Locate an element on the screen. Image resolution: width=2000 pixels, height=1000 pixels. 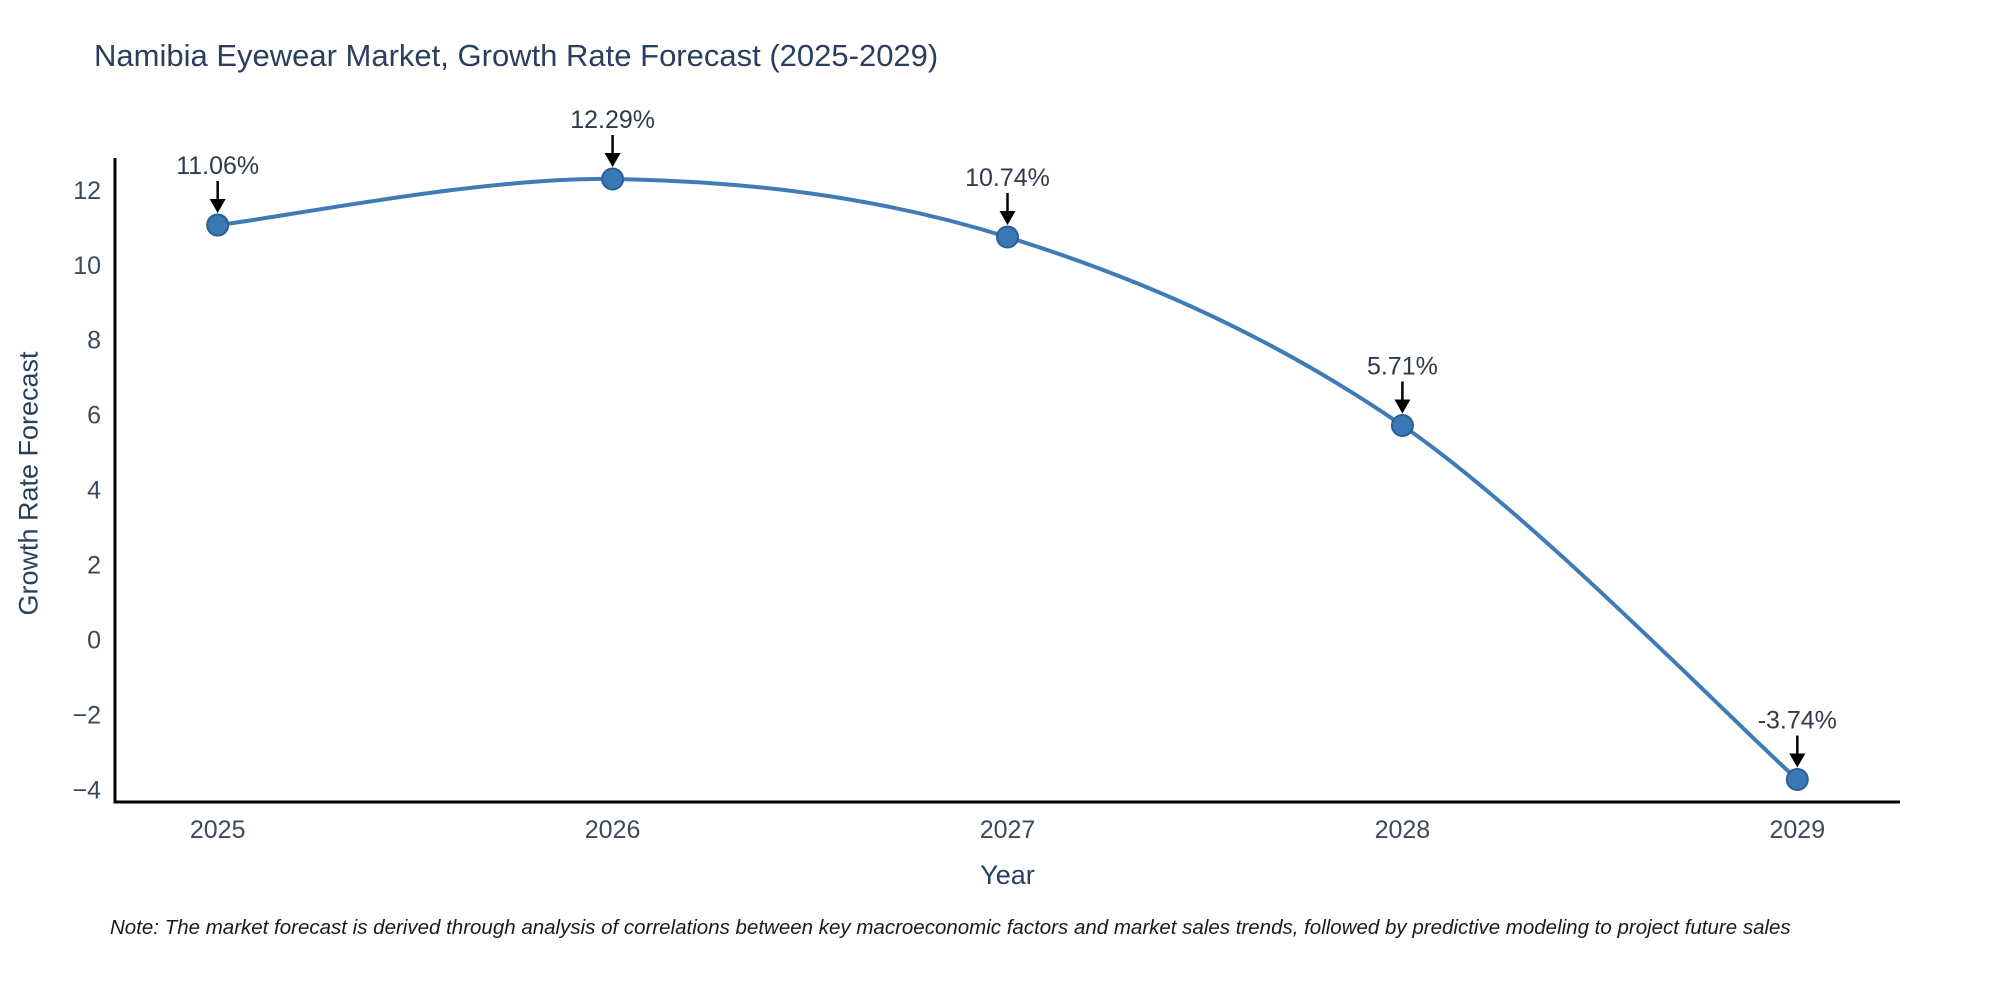
y-tick-label: 0 is located at coordinates (94, 640).